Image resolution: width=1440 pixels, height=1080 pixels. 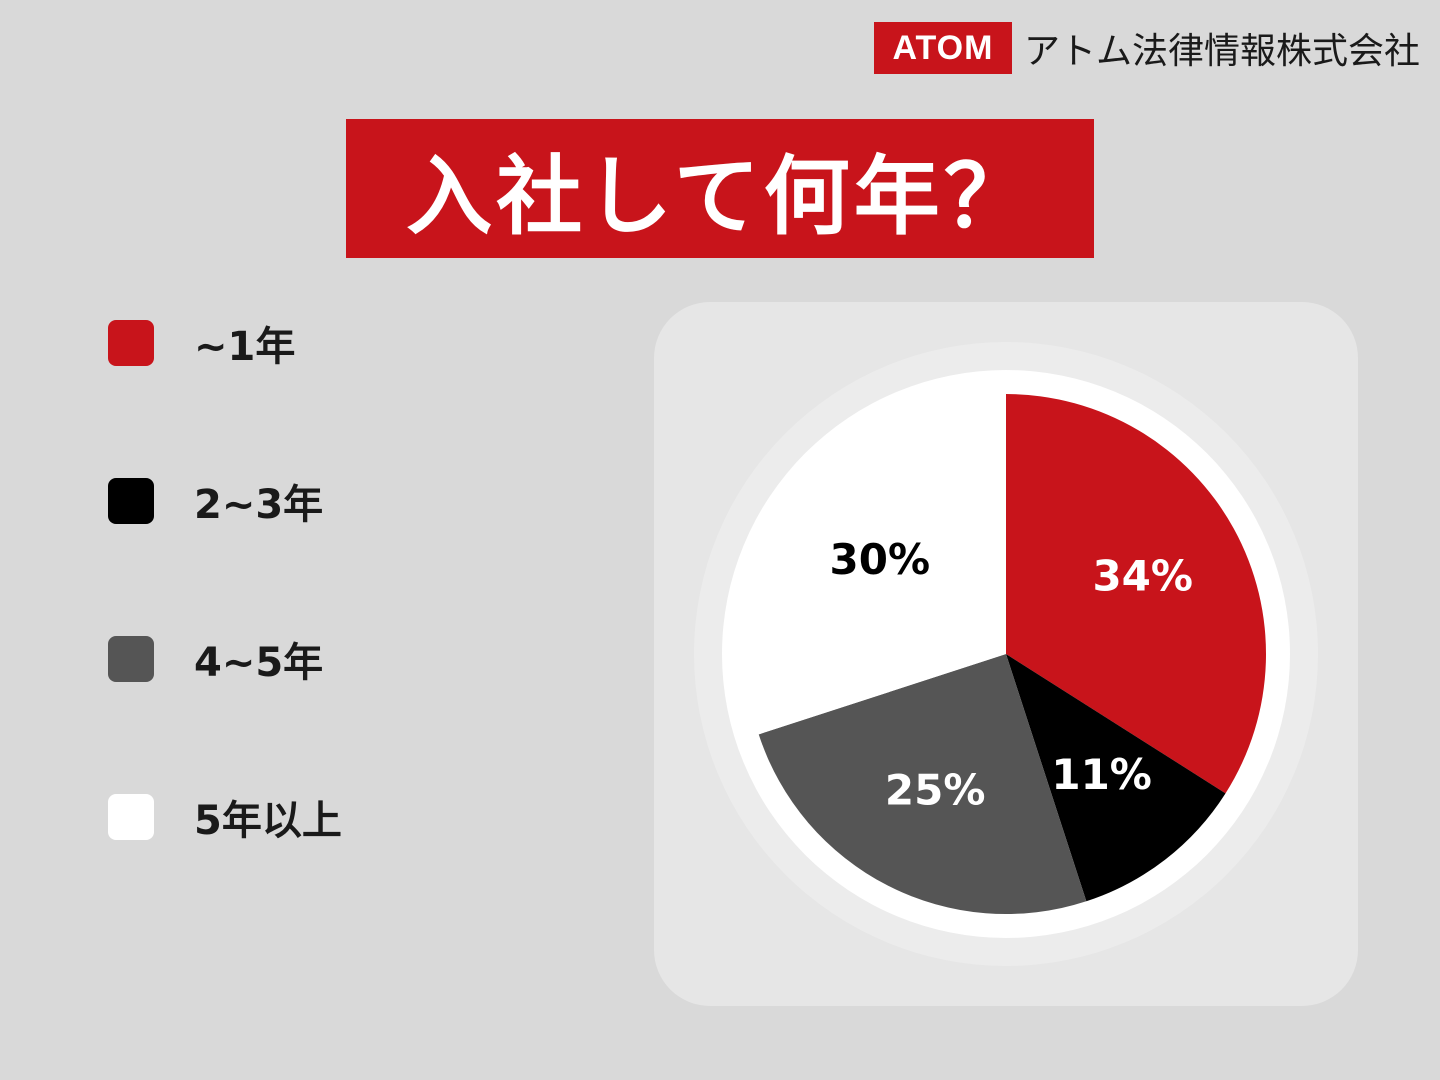 I want to click on legend-label: ~1年, so click(x=245, y=347).